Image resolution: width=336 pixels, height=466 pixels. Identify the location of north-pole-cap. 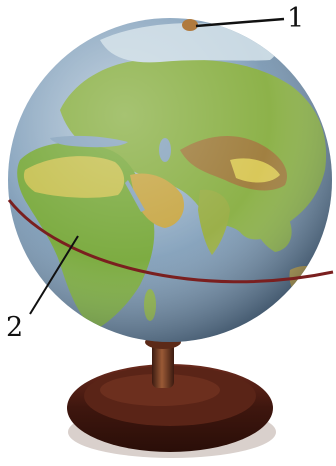
(190, 25).